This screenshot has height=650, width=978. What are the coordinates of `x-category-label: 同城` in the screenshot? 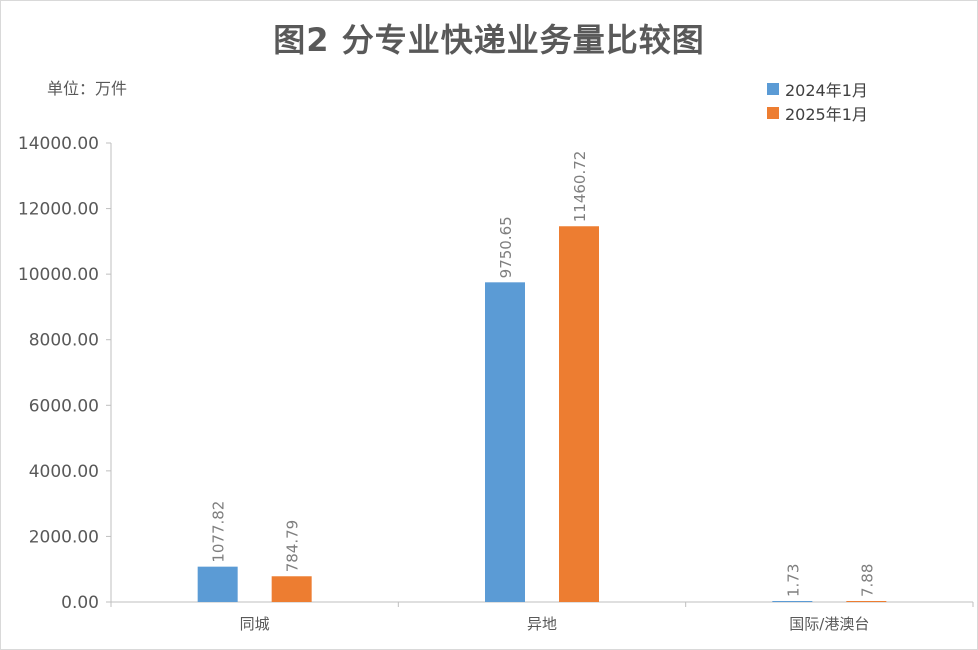 It's located at (255, 624).